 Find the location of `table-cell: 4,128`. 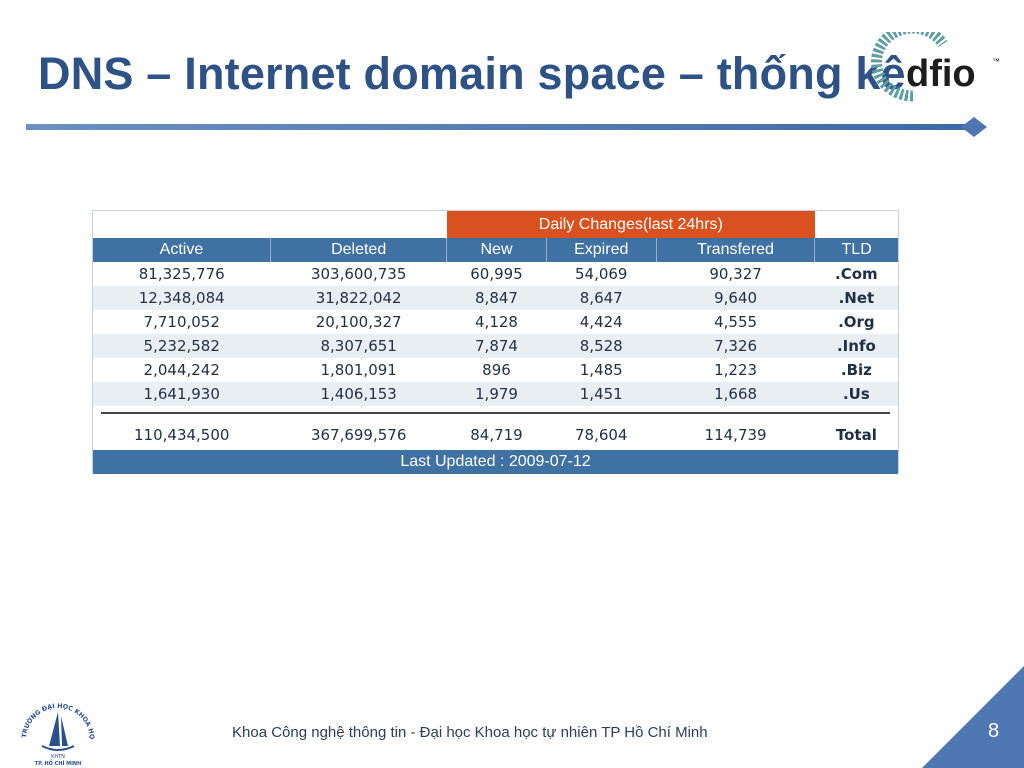

table-cell: 4,128 is located at coordinates (496, 322).